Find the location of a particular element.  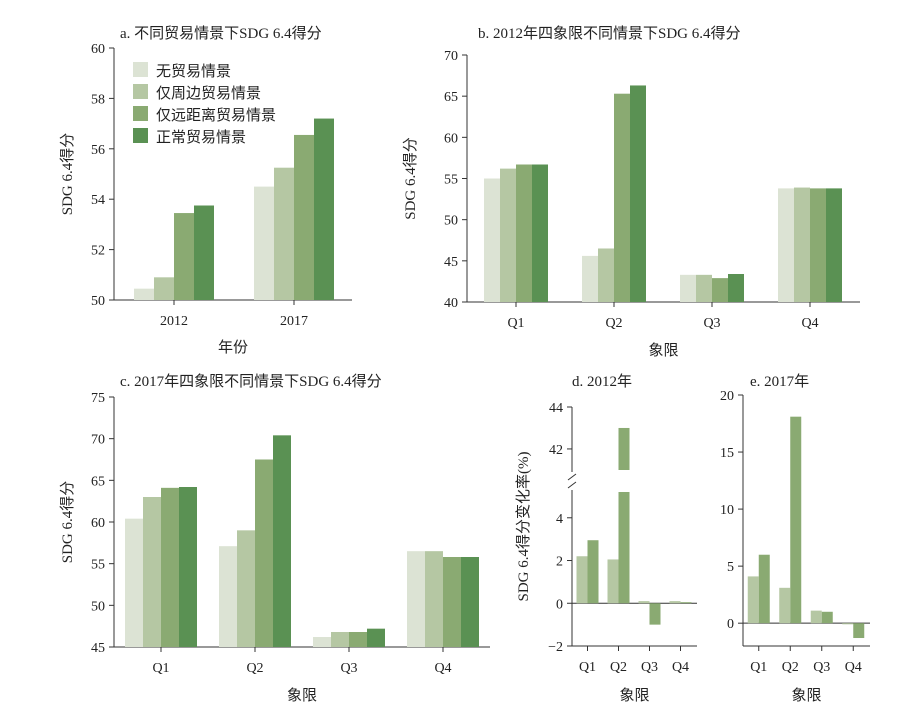

y-tick-label: 2 is located at coordinates (559, 562).